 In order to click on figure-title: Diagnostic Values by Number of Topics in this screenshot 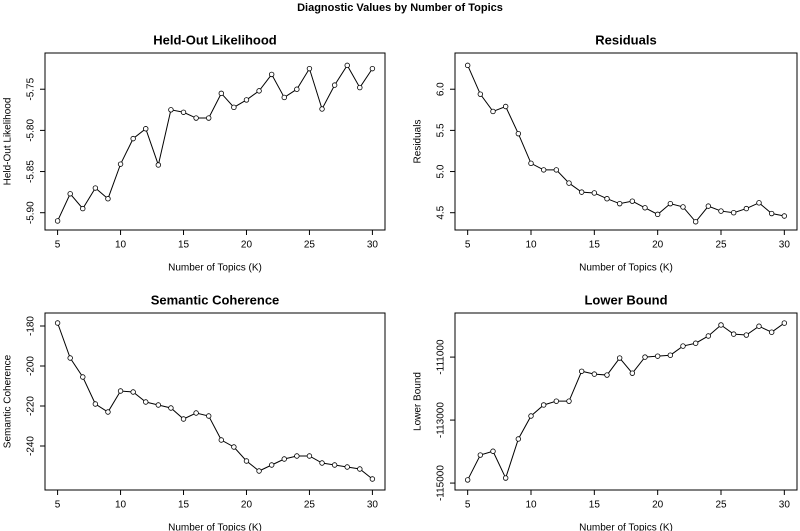, I will do `click(400, 8)`.